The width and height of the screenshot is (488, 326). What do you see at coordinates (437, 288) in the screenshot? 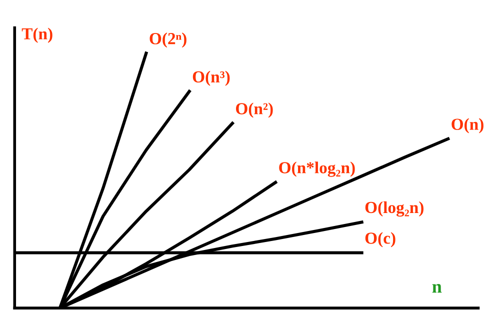
I see `x-axis-title: n` at bounding box center [437, 288].